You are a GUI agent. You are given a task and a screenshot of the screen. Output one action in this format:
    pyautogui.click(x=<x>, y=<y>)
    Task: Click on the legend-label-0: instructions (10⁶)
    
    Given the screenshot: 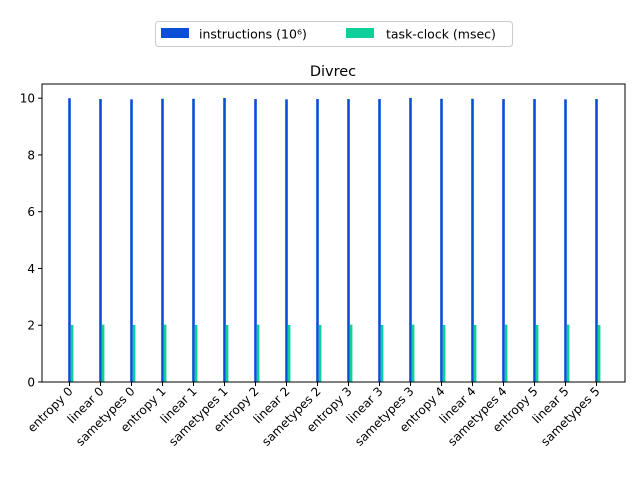 What is the action you would take?
    pyautogui.click(x=253, y=34)
    